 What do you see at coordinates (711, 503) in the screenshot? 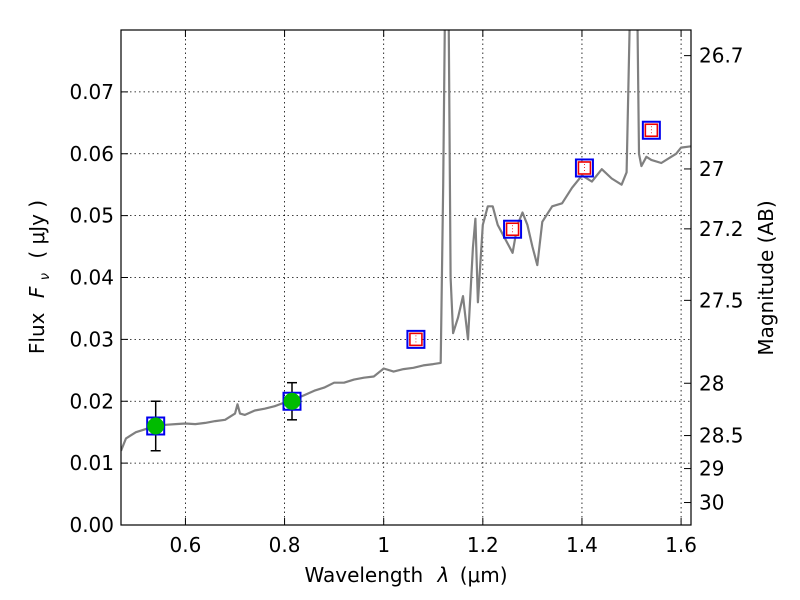
I see `y2-tick-label: 30` at bounding box center [711, 503].